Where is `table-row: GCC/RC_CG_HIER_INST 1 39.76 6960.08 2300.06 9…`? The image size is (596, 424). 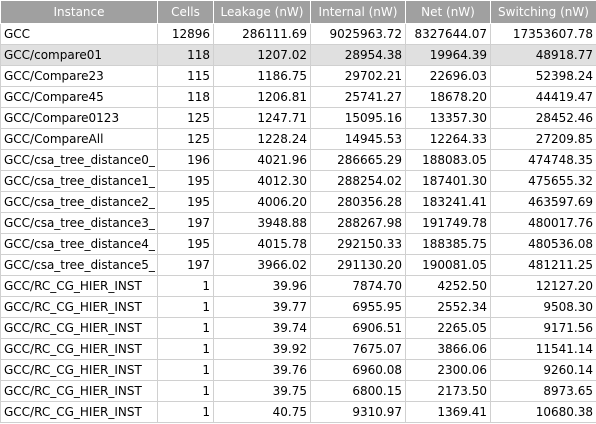
table-row: GCC/RC_CG_HIER_INST 1 39.76 6960.08 2300.06 9… is located at coordinates (298, 370).